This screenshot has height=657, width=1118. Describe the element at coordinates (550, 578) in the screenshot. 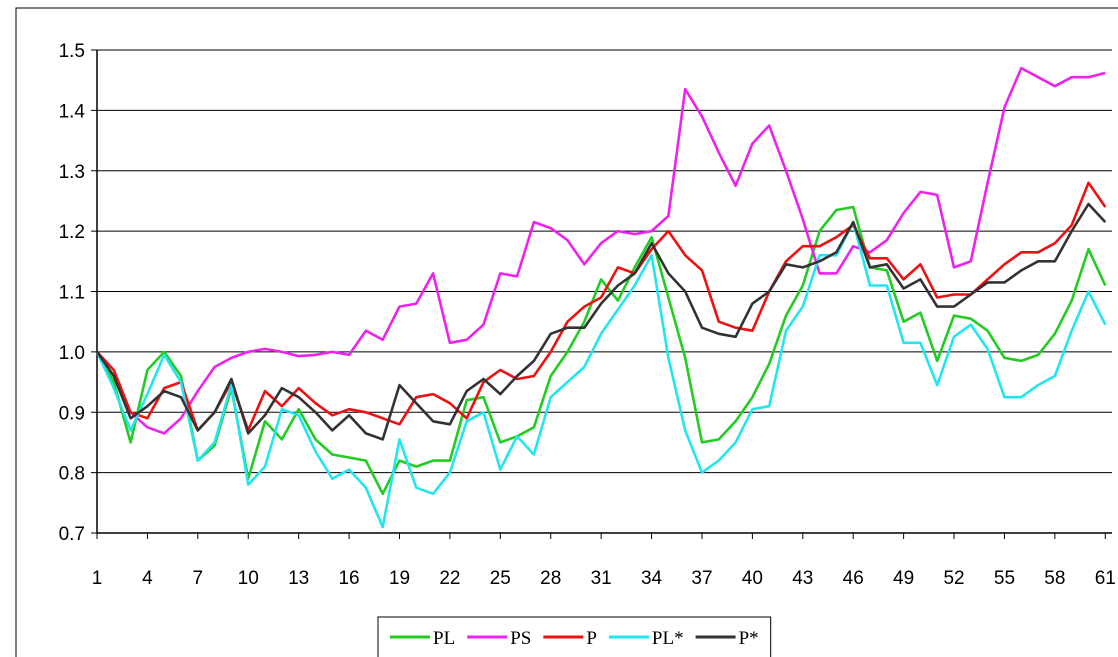

I see `x-tick-label: 28` at that location.